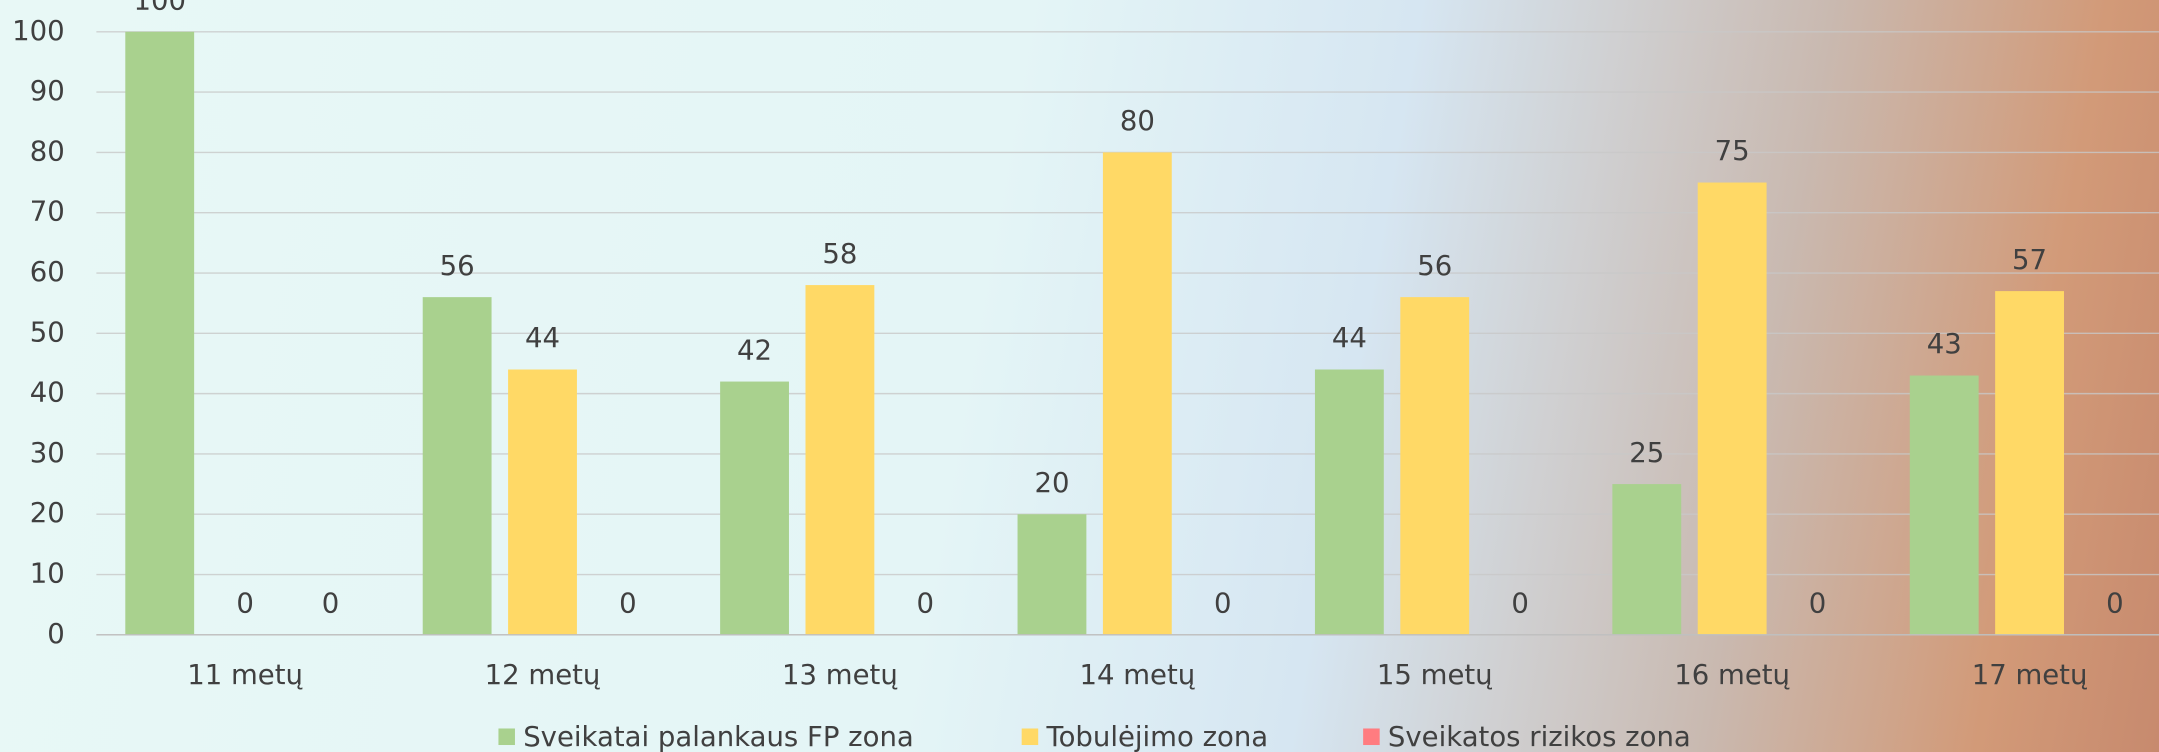 The width and height of the screenshot is (2159, 752). What do you see at coordinates (245, 675) in the screenshot?
I see `x-tick-label: 11 metų` at bounding box center [245, 675].